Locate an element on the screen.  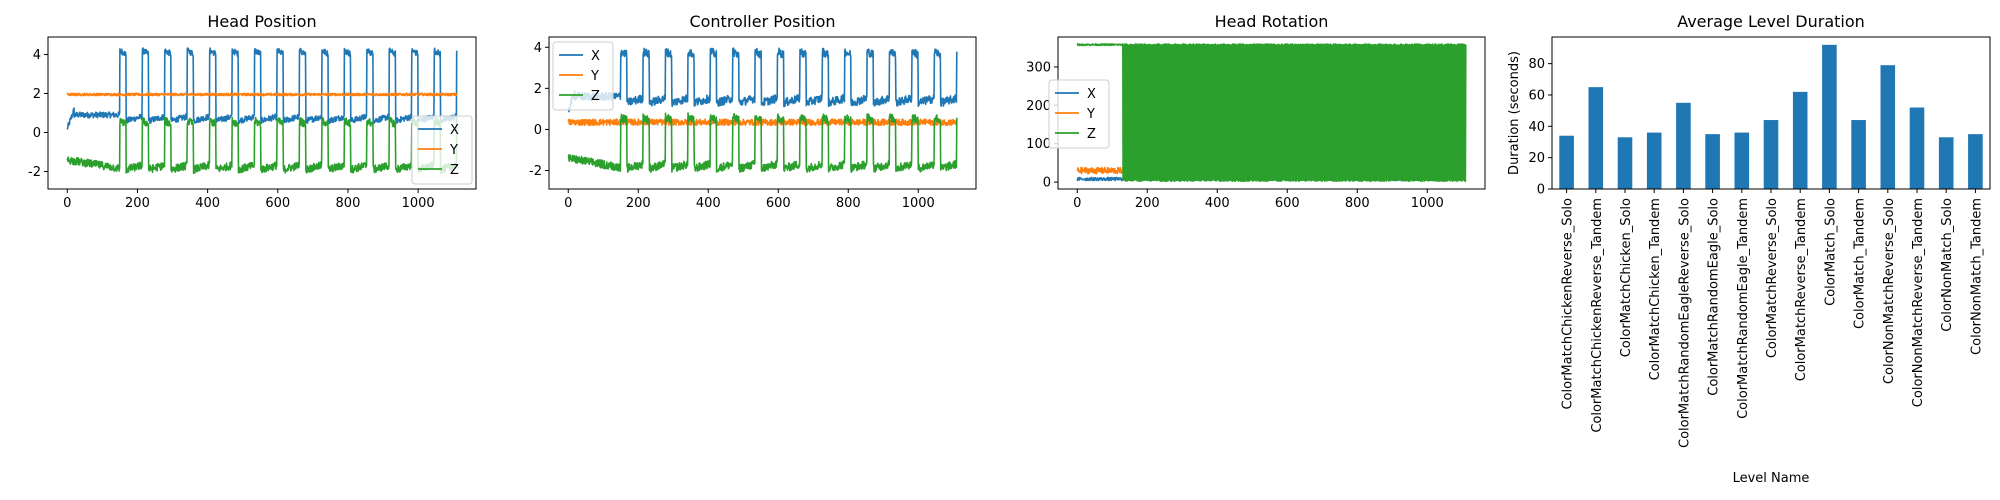
y-tick-label: 80 is located at coordinates (1536, 64).